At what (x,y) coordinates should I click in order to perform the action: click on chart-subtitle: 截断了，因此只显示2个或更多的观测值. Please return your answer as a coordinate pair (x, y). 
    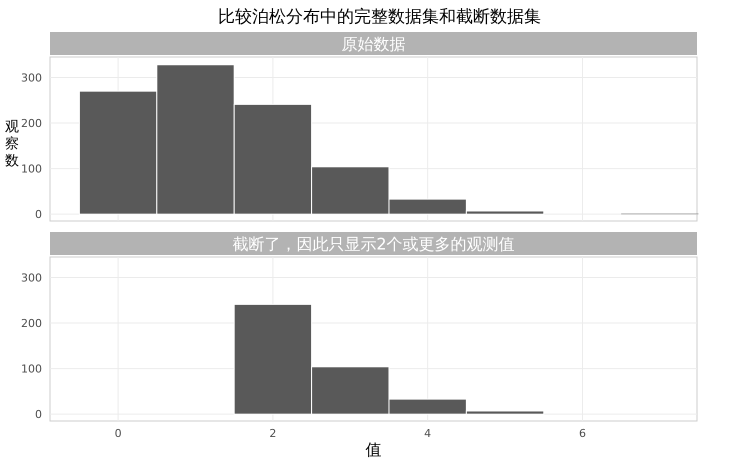
    Looking at the image, I should click on (373, 244).